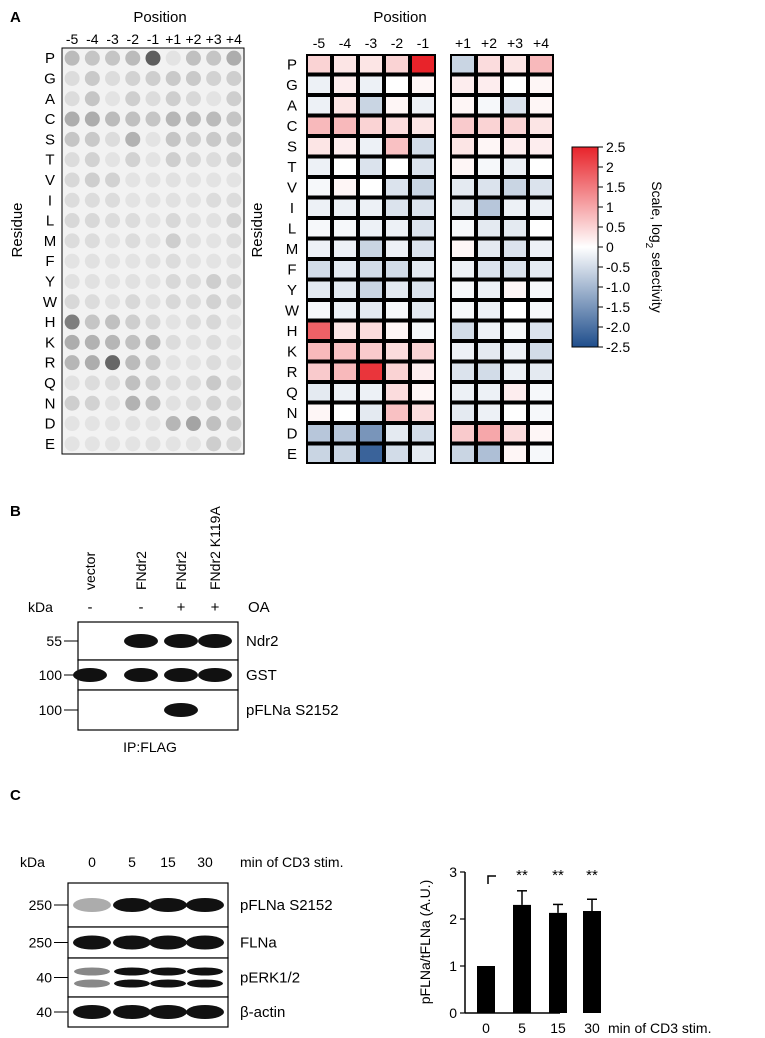 The height and width of the screenshot is (1038, 765). What do you see at coordinates (292, 126) in the screenshot?
I see `heatmap-residue-label: C` at bounding box center [292, 126].